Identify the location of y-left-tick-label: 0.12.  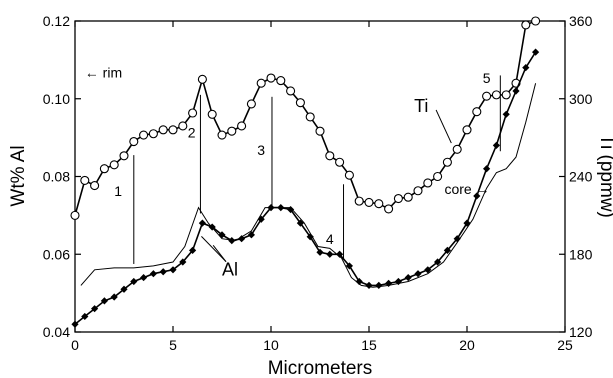
(56, 21).